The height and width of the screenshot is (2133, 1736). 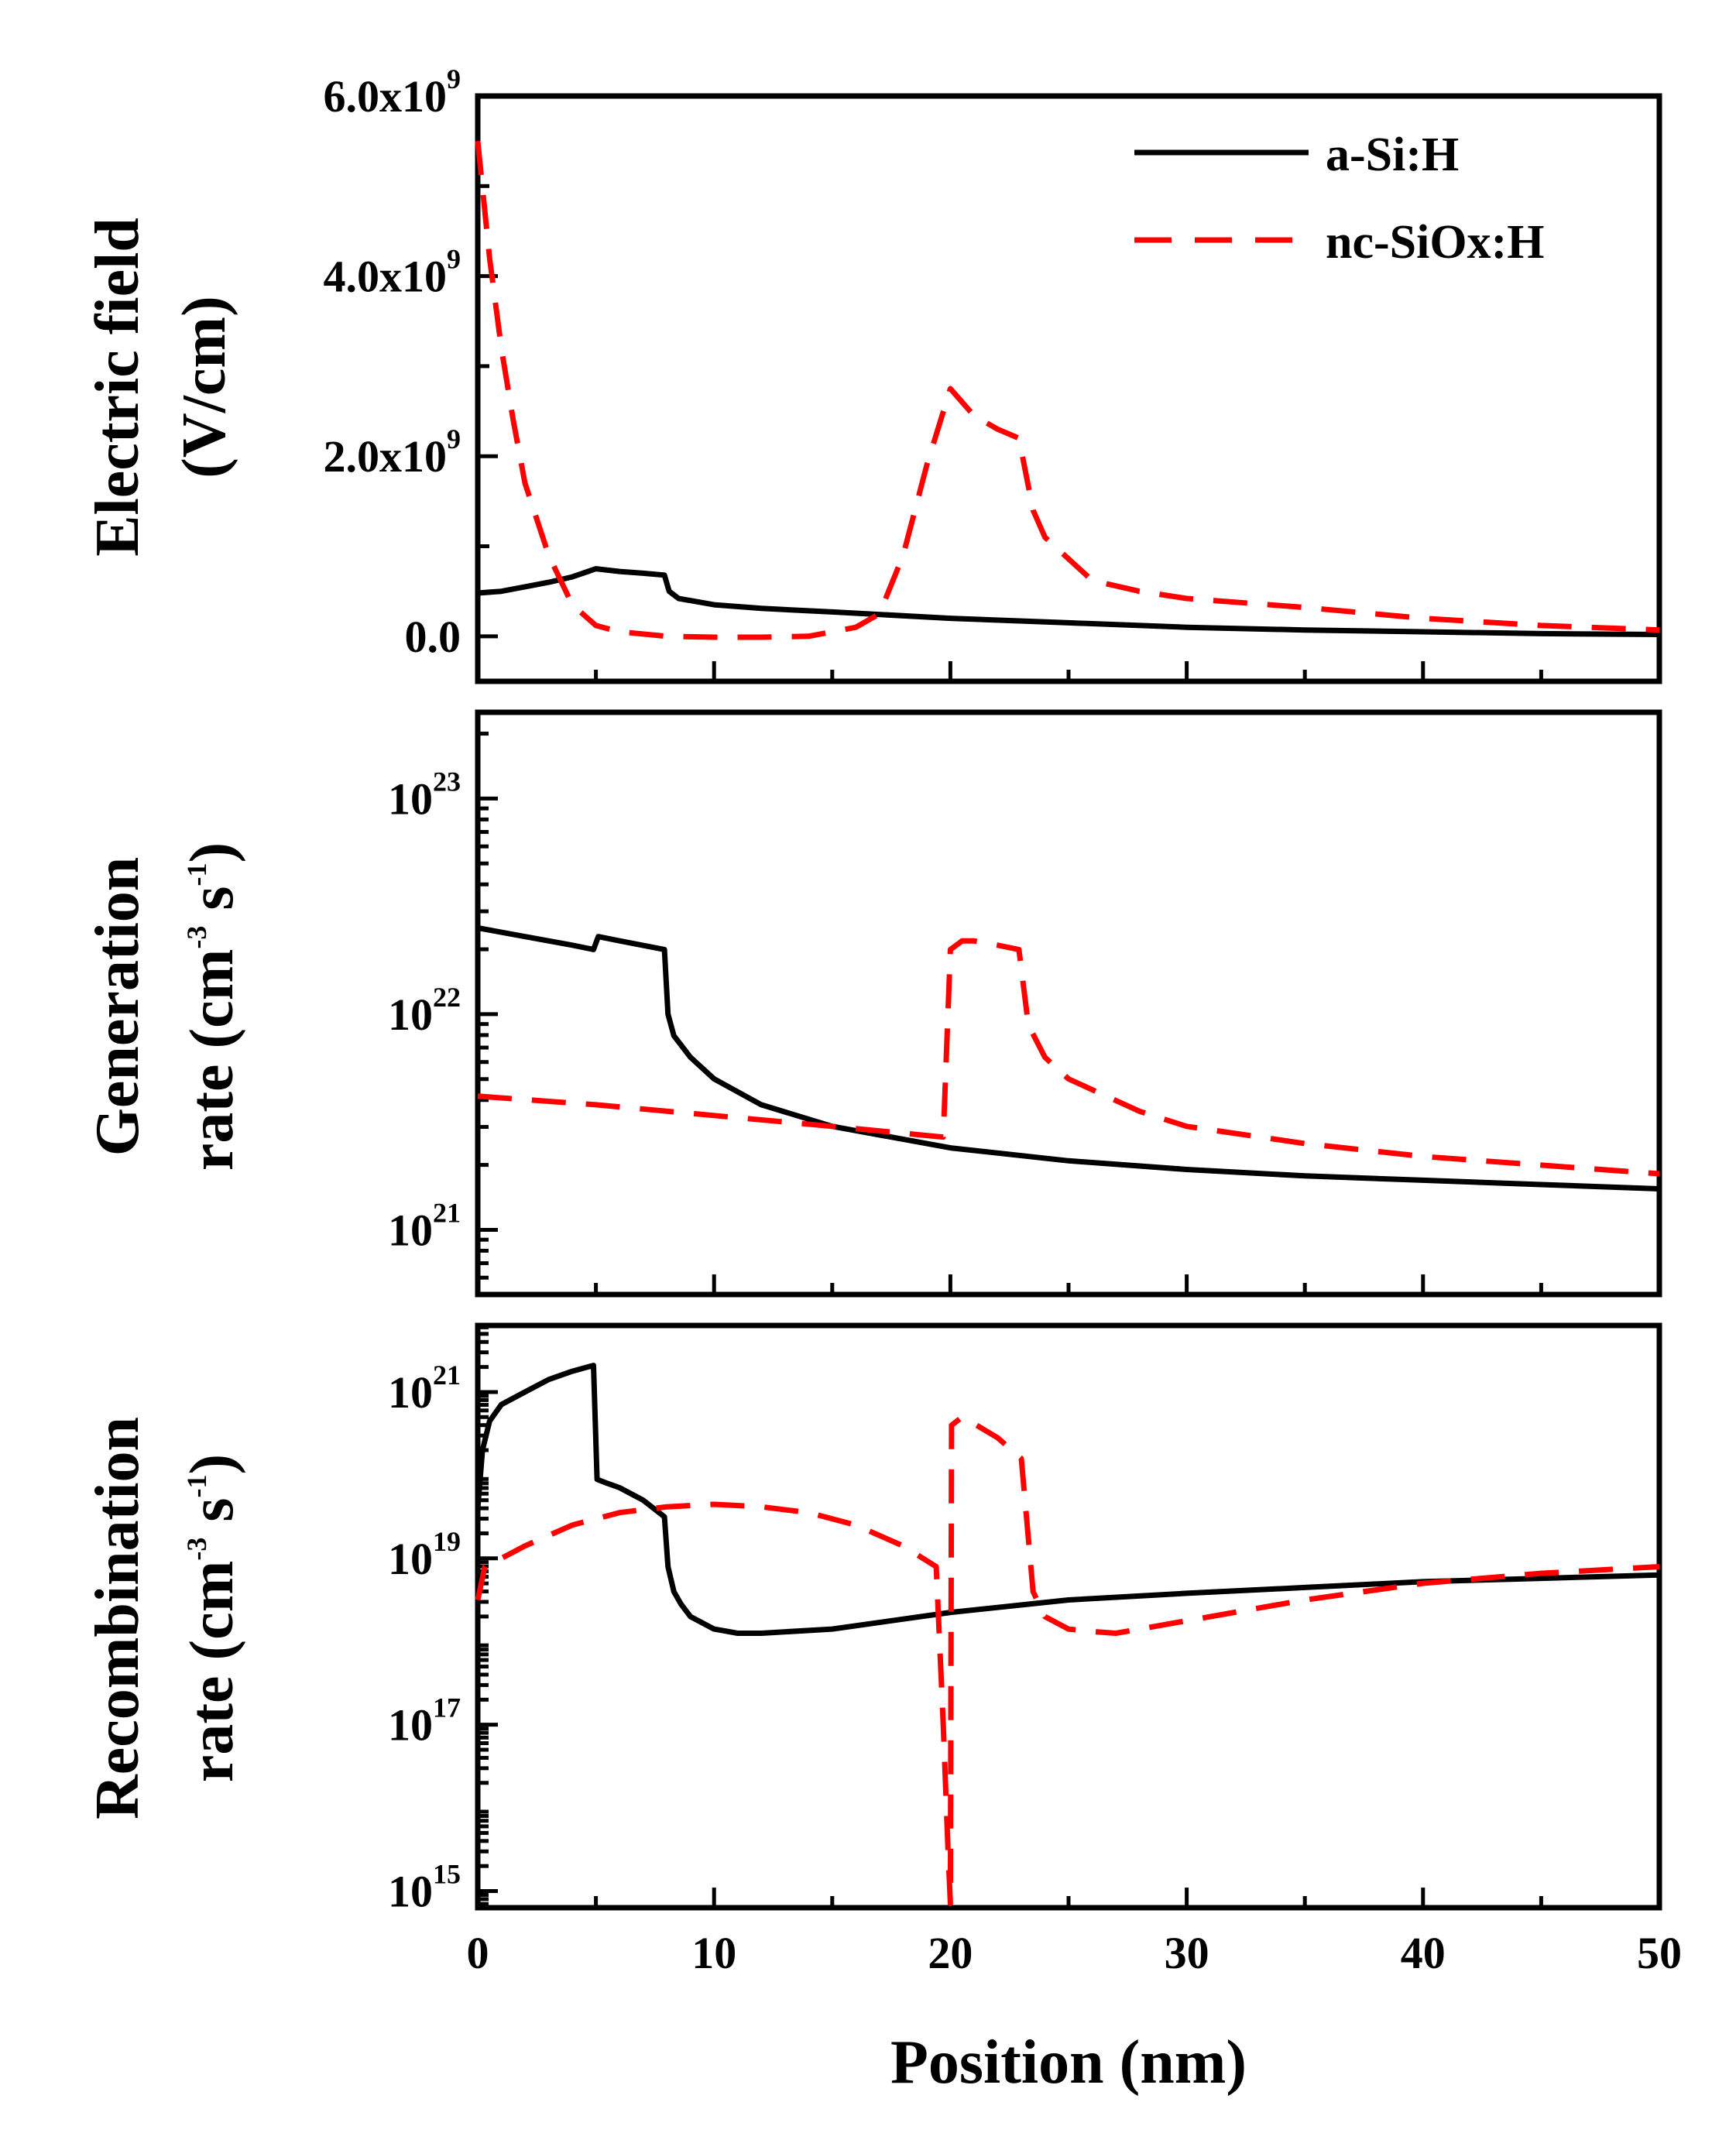 I want to click on x-tick-label: 10, so click(x=713, y=1953).